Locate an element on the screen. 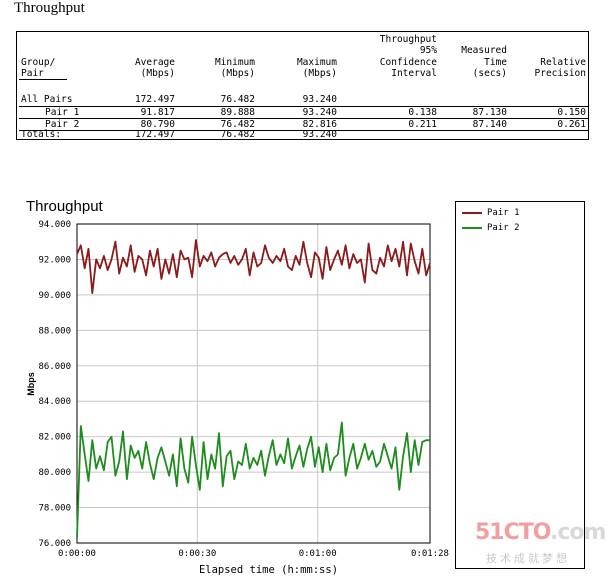 This screenshot has height=582, width=614. row-measured: 87.130 is located at coordinates (489, 112).